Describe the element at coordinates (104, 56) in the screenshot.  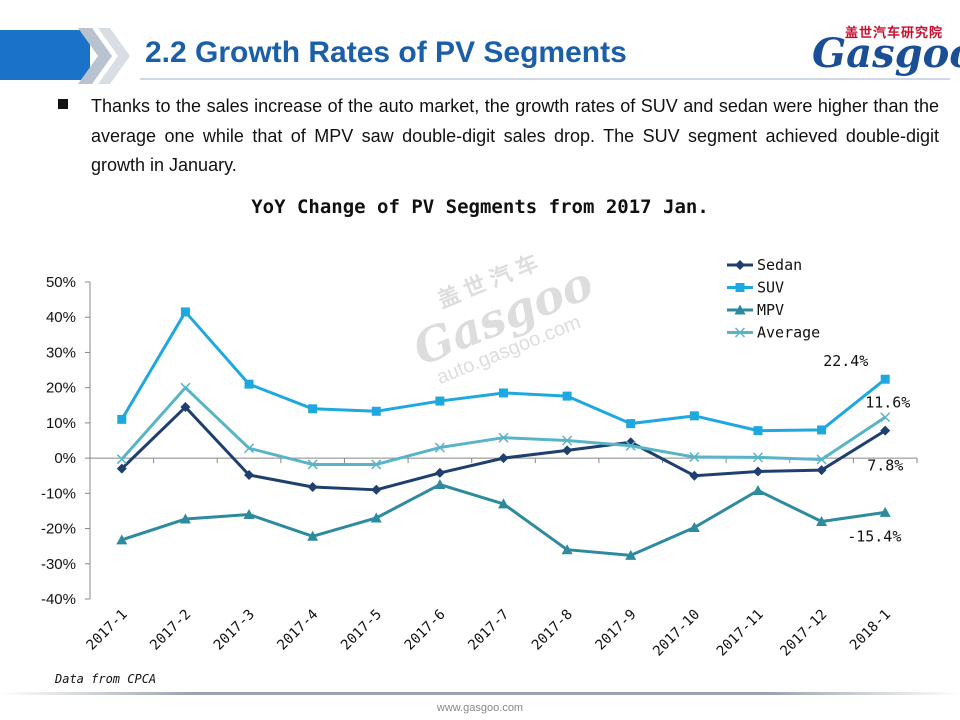
I see `header-chevron-icon` at that location.